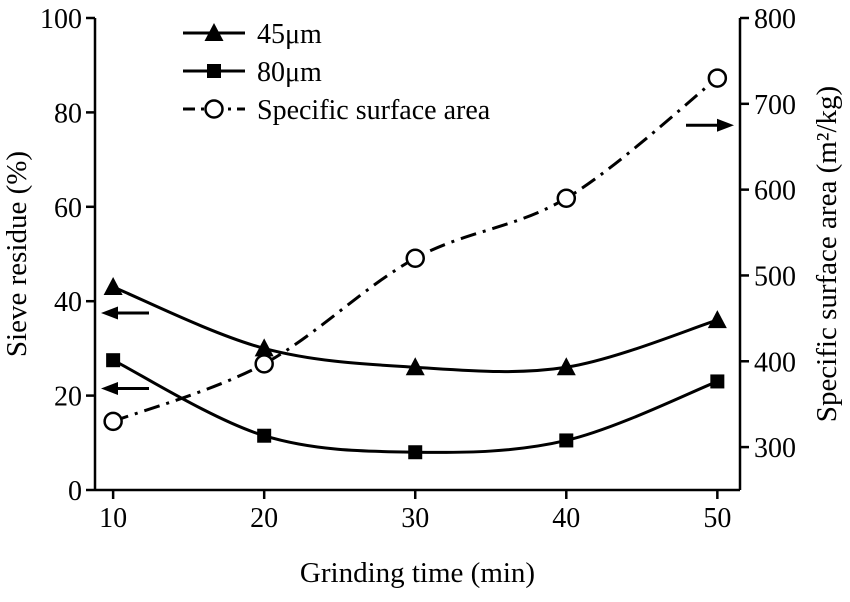 The width and height of the screenshot is (850, 602). I want to click on x-axis-tick-label: 20, so click(264, 518).